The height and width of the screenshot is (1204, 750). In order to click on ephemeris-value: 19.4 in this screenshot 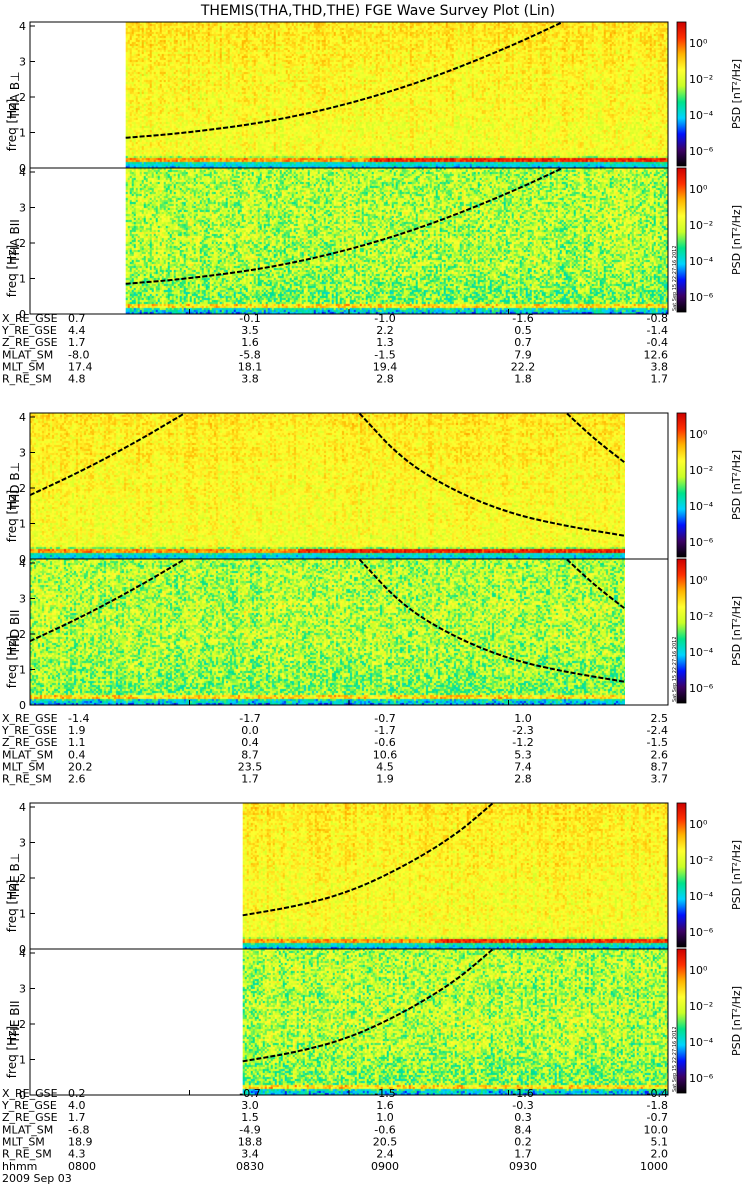, I will do `click(385, 366)`.